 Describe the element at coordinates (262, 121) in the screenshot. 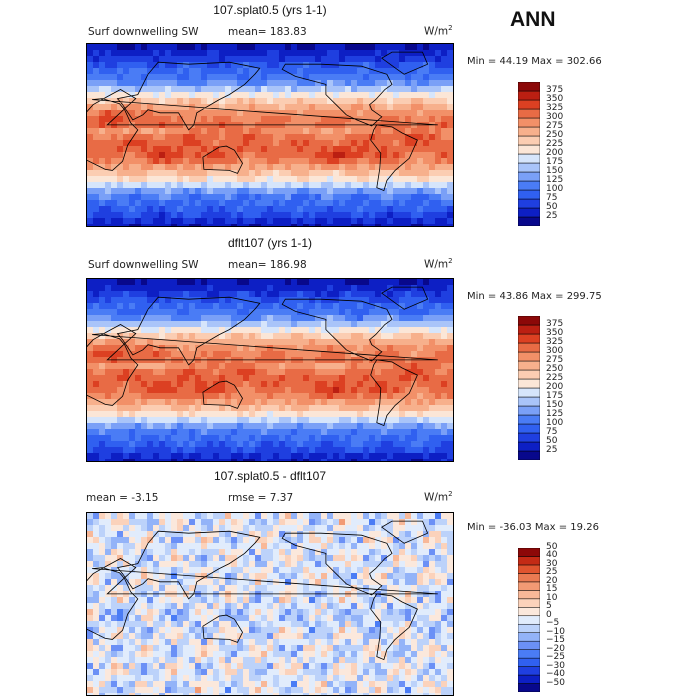

I see `coastline` at that location.